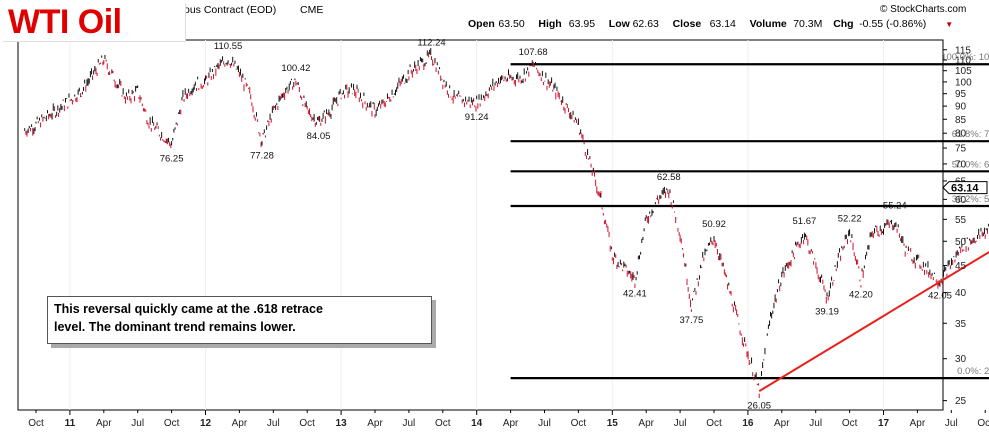 This screenshot has width=989, height=433. Describe the element at coordinates (481, 24) in the screenshot. I see `ohlc-label-open: Open` at that location.